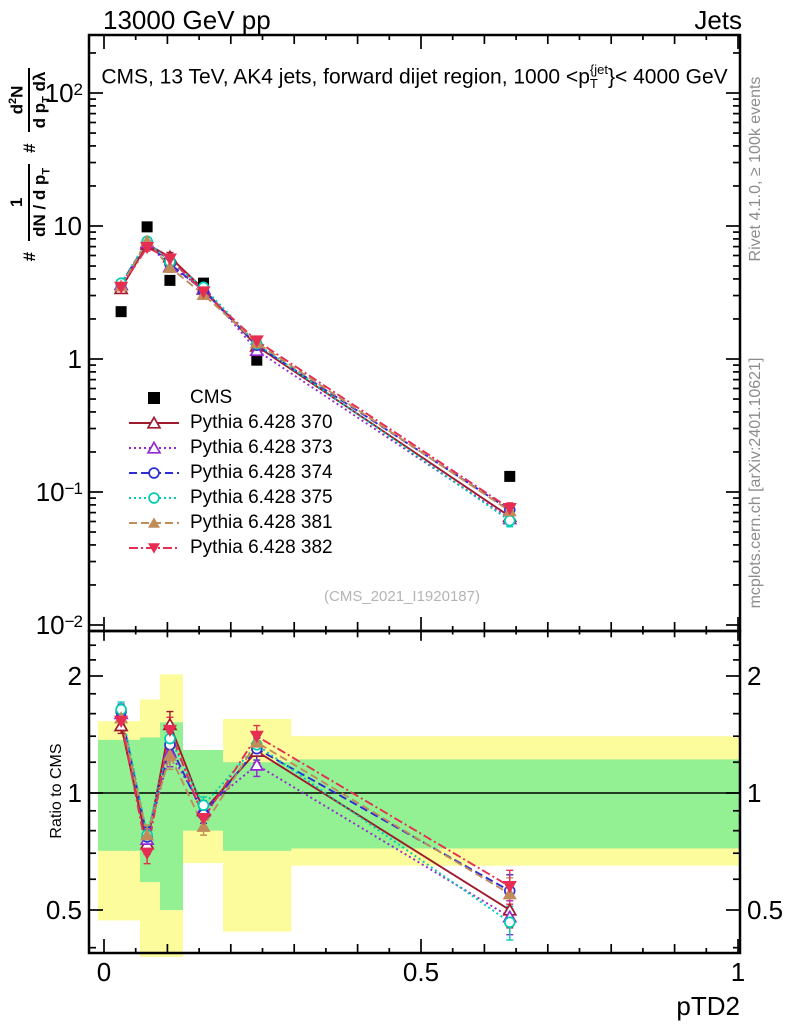  I want to click on analysis-id-watermark: (CMS_2021_I1920187), so click(402, 596).